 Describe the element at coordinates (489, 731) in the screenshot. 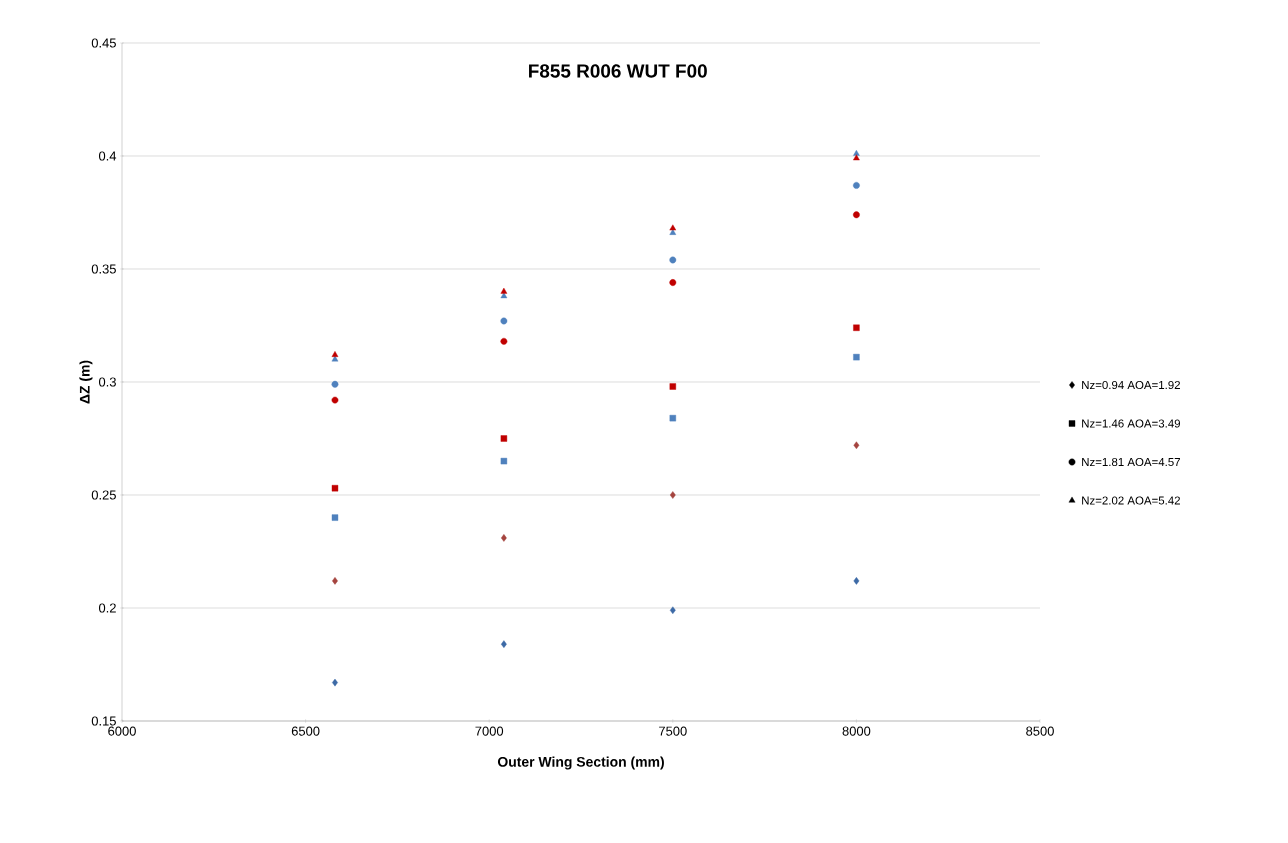

I see `x-tick-label: 7000` at that location.